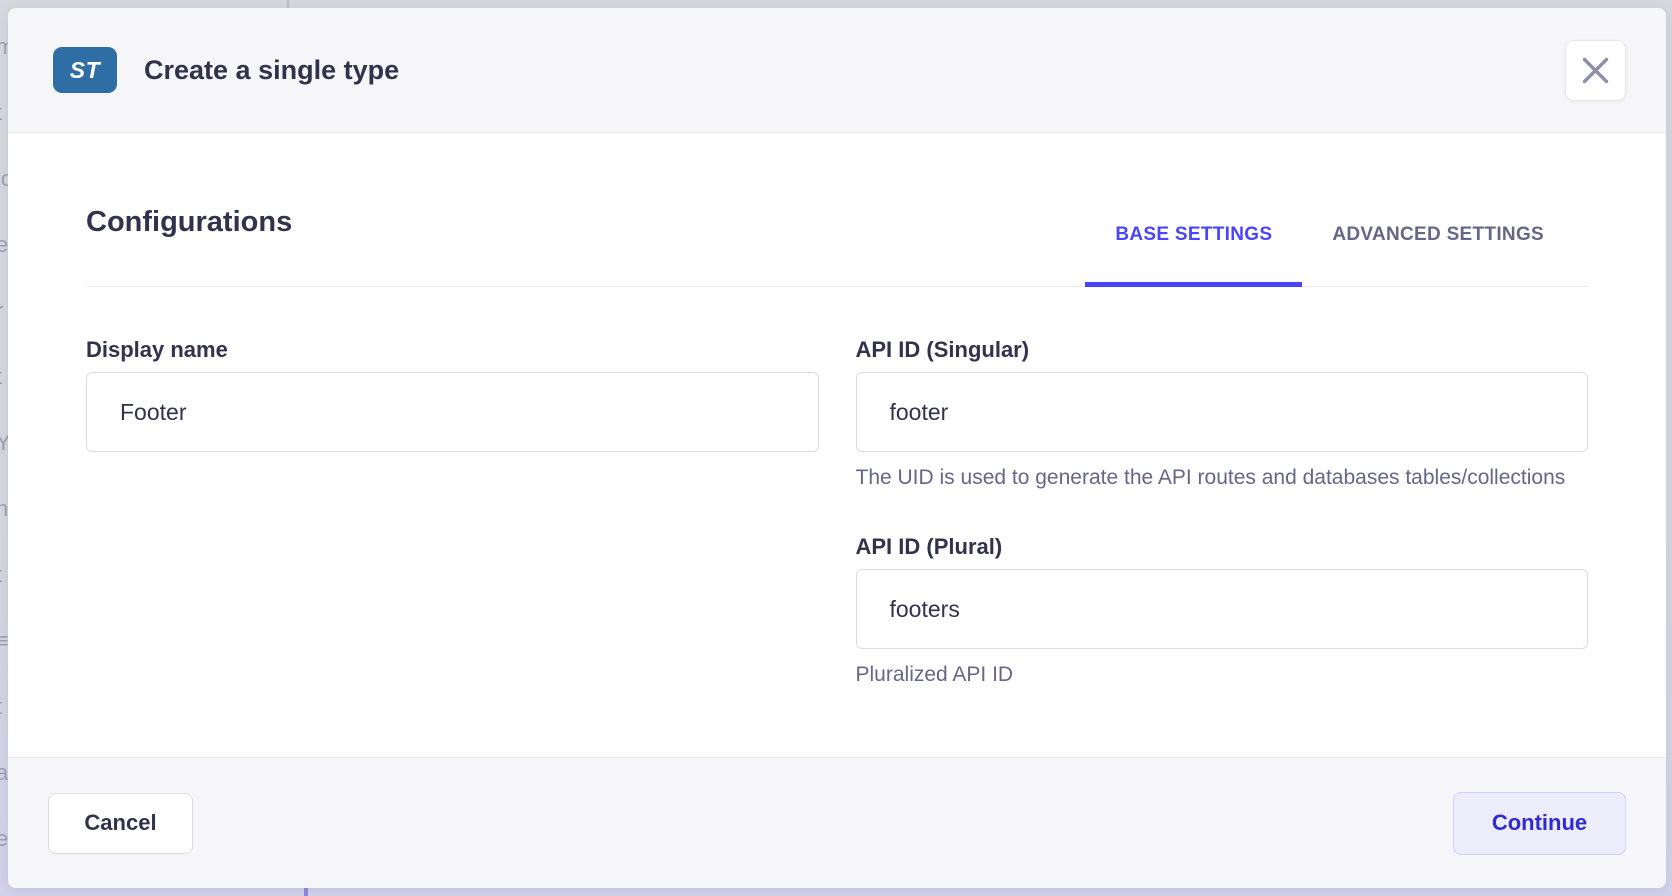 The image size is (1672, 896). I want to click on tab-base-settings: BASE SETTINGS, so click(1194, 255).